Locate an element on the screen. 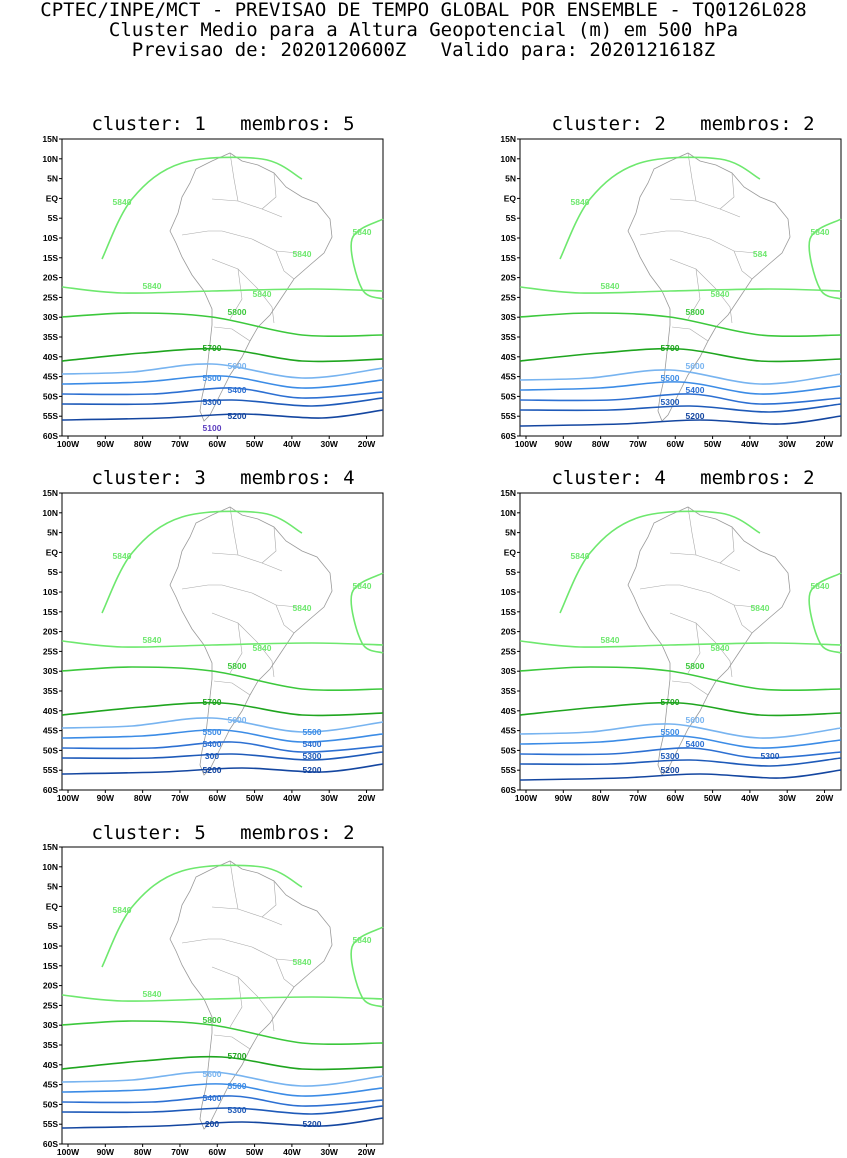 Image resolution: width=847 pixels, height=1158 pixels. lon-tick-label: 100W is located at coordinates (68, 798).